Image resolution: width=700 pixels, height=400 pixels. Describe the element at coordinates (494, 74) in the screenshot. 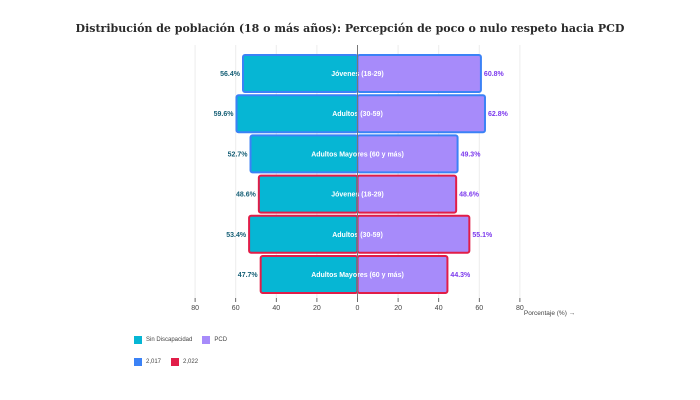

I see `value-label-pcd: 60.8%` at that location.